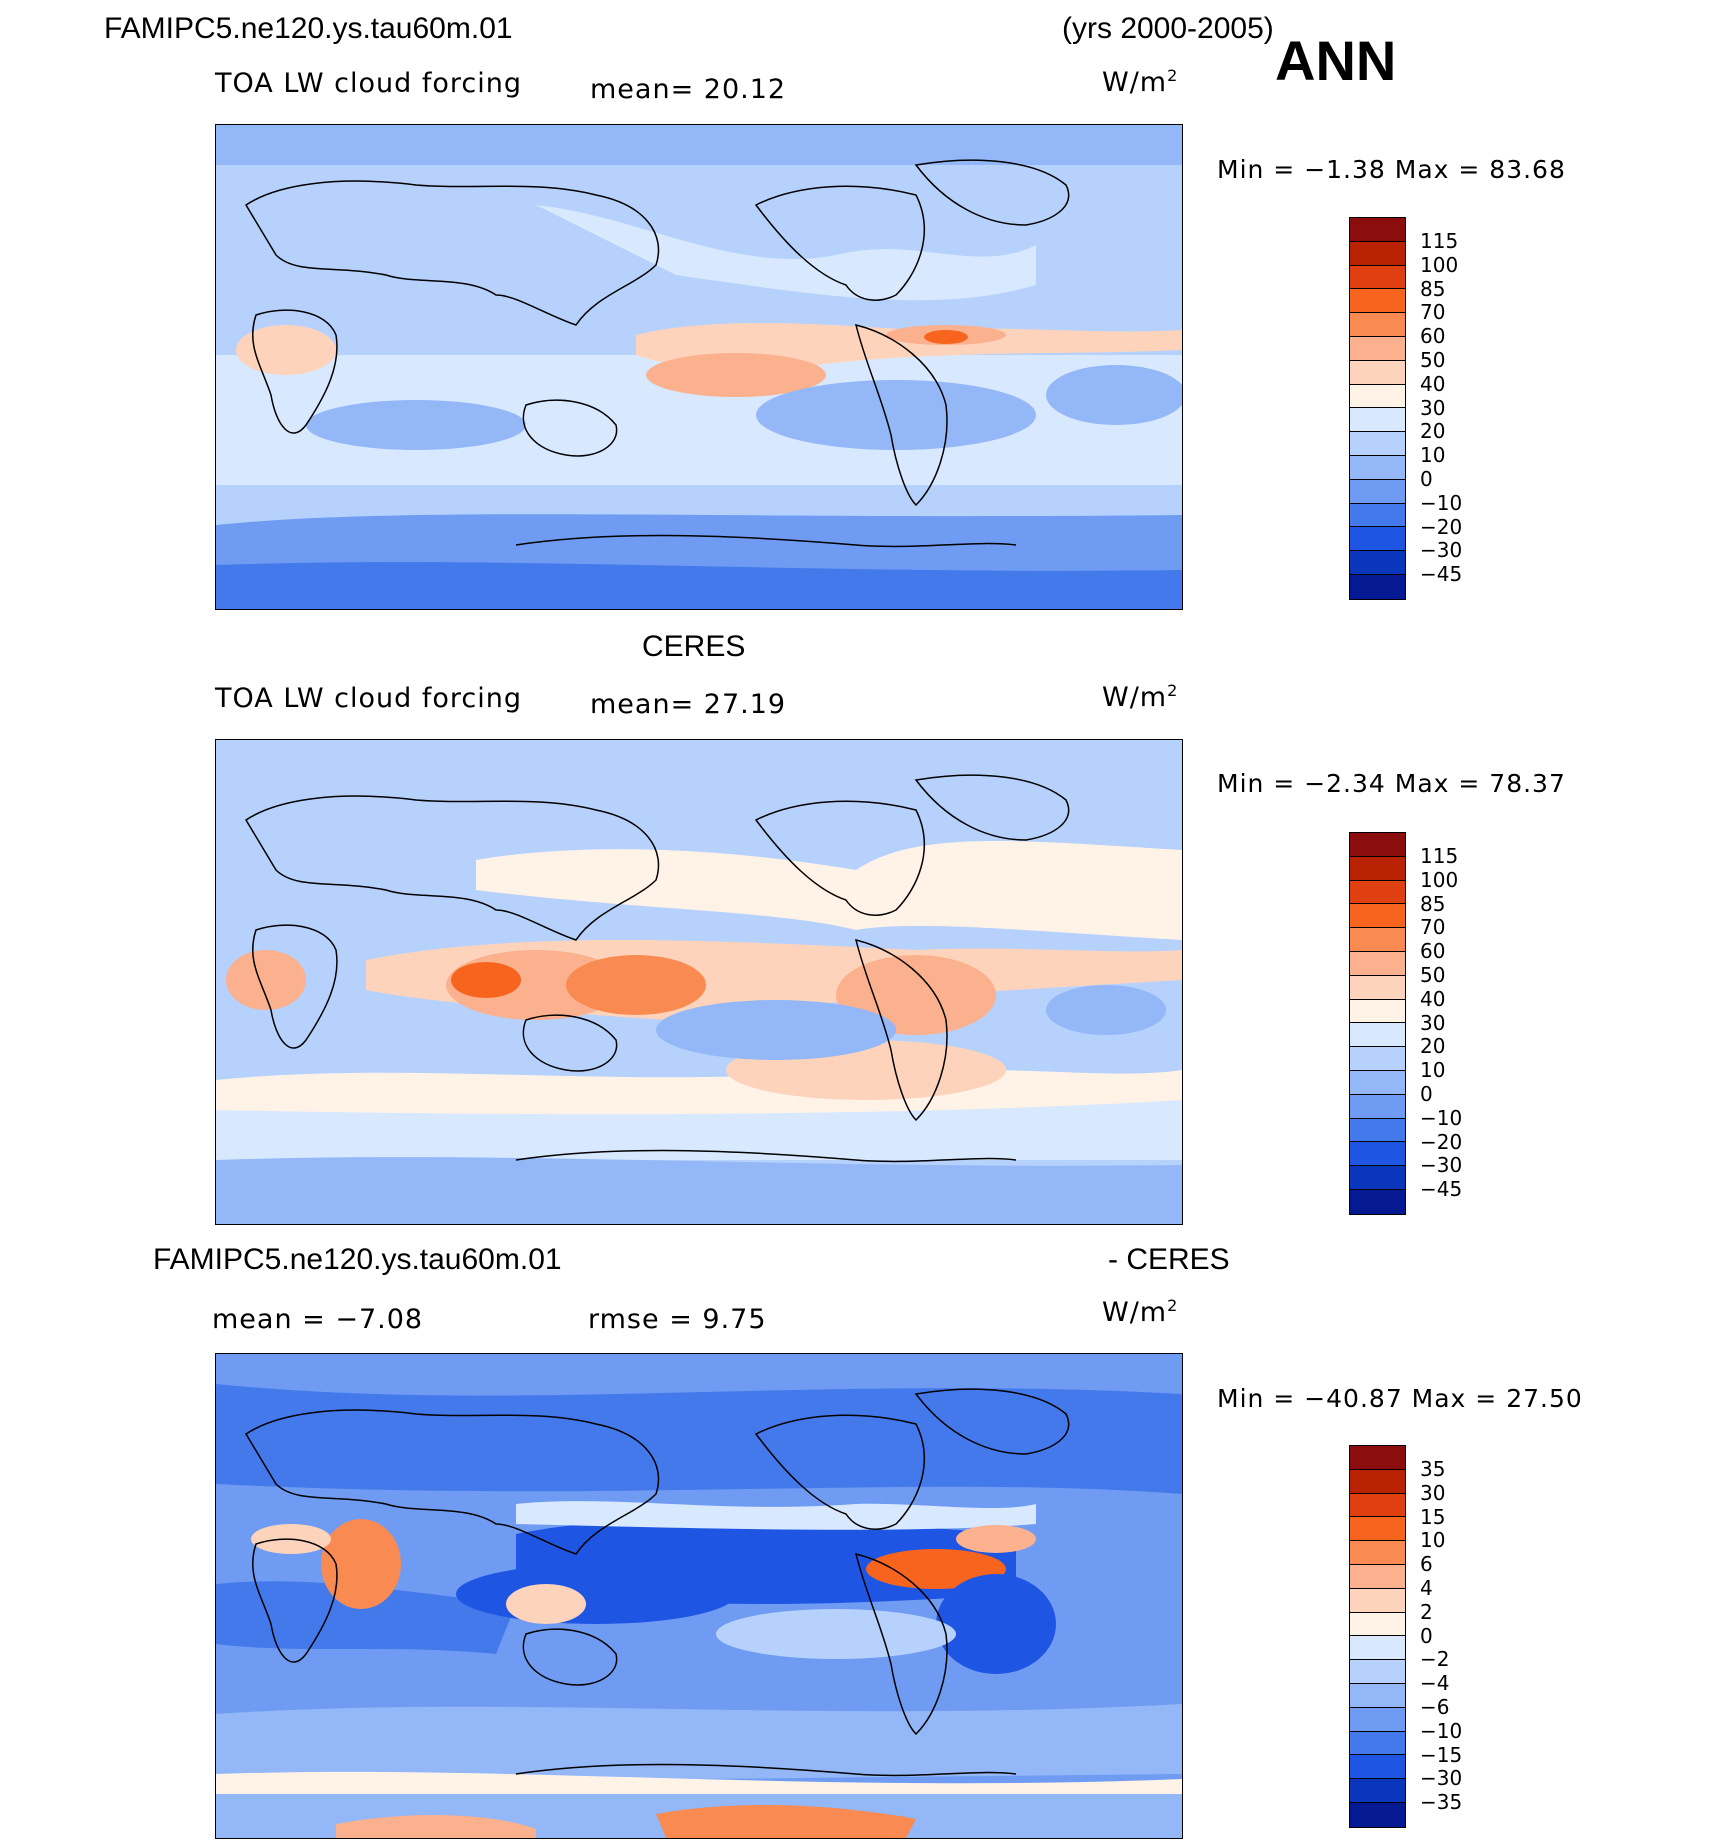 This screenshot has height=1847, width=1710. What do you see at coordinates (1140, 82) in the screenshot?
I see `panel1-units: W/m2` at bounding box center [1140, 82].